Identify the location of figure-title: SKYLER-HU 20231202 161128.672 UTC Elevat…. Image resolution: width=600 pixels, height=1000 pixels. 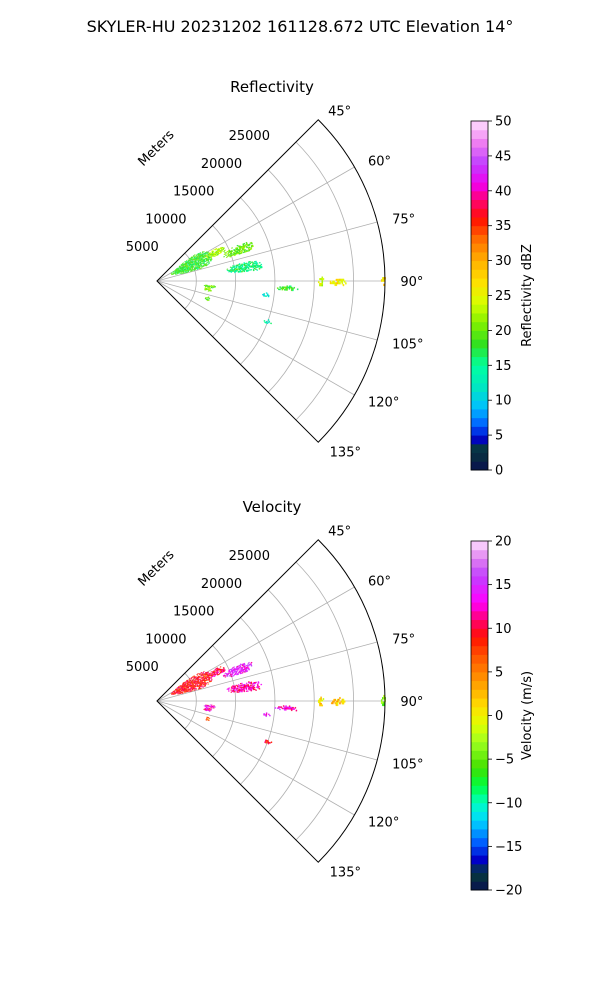
(300, 26).